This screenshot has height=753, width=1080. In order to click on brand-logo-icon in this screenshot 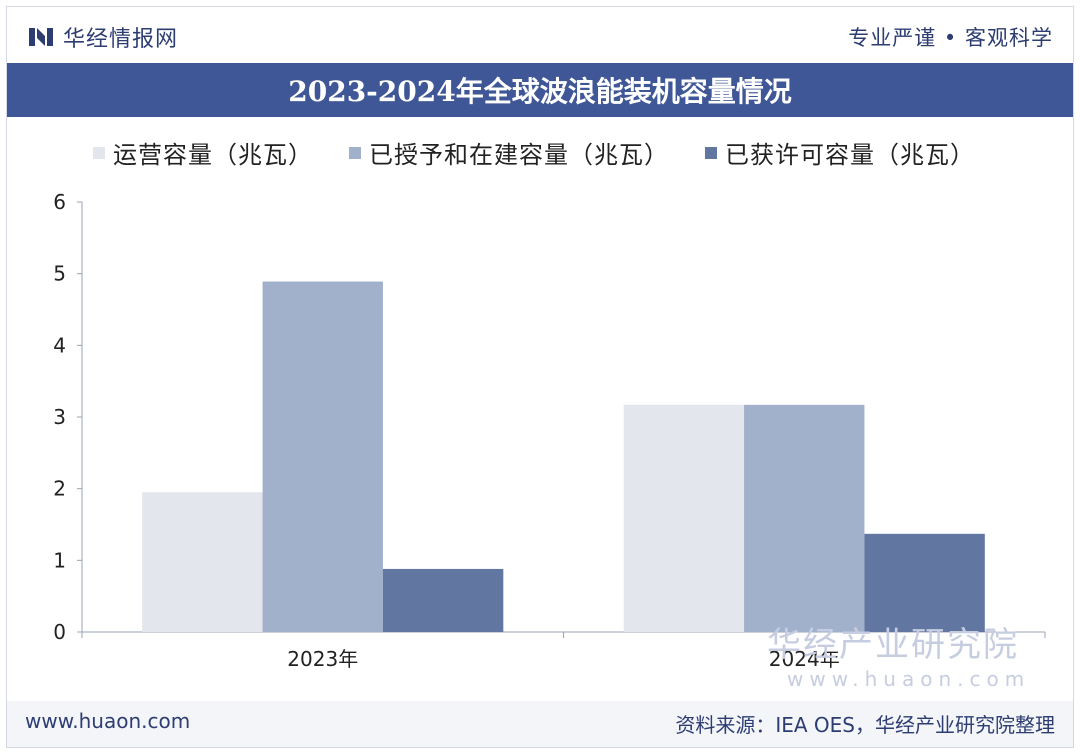, I will do `click(41, 37)`.